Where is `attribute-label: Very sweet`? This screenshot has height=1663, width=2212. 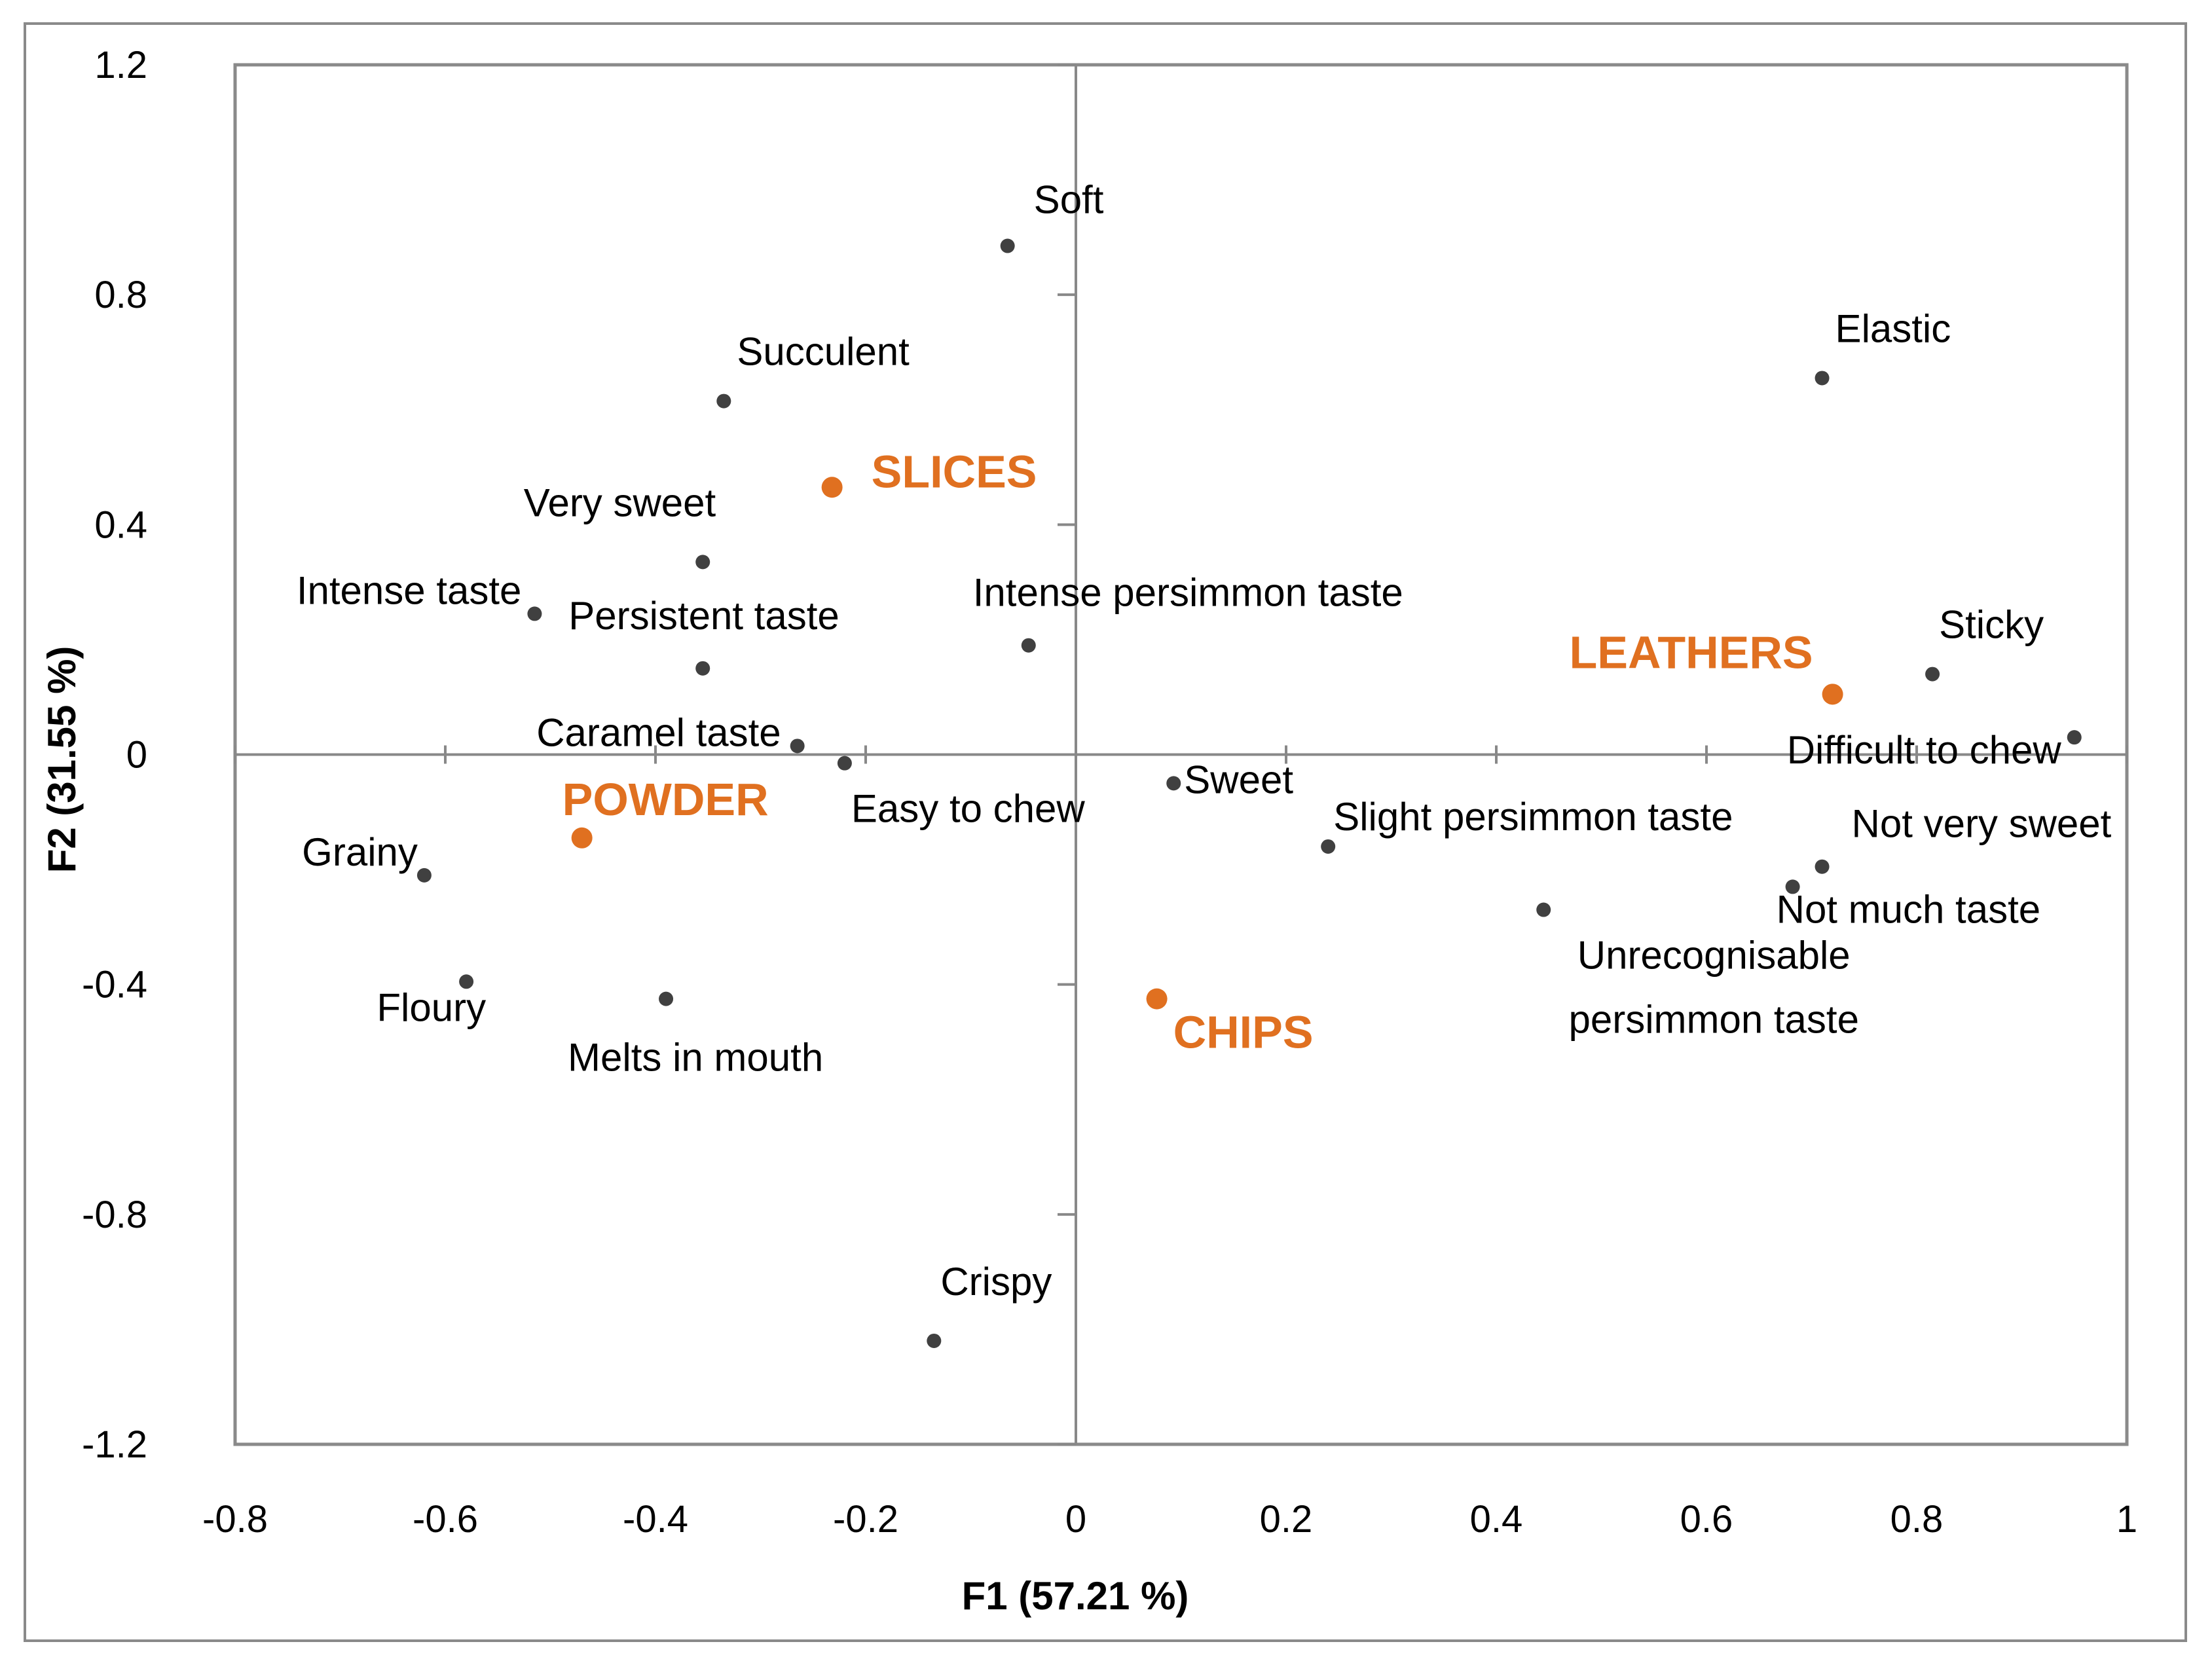 attribute-label: Very sweet is located at coordinates (620, 502).